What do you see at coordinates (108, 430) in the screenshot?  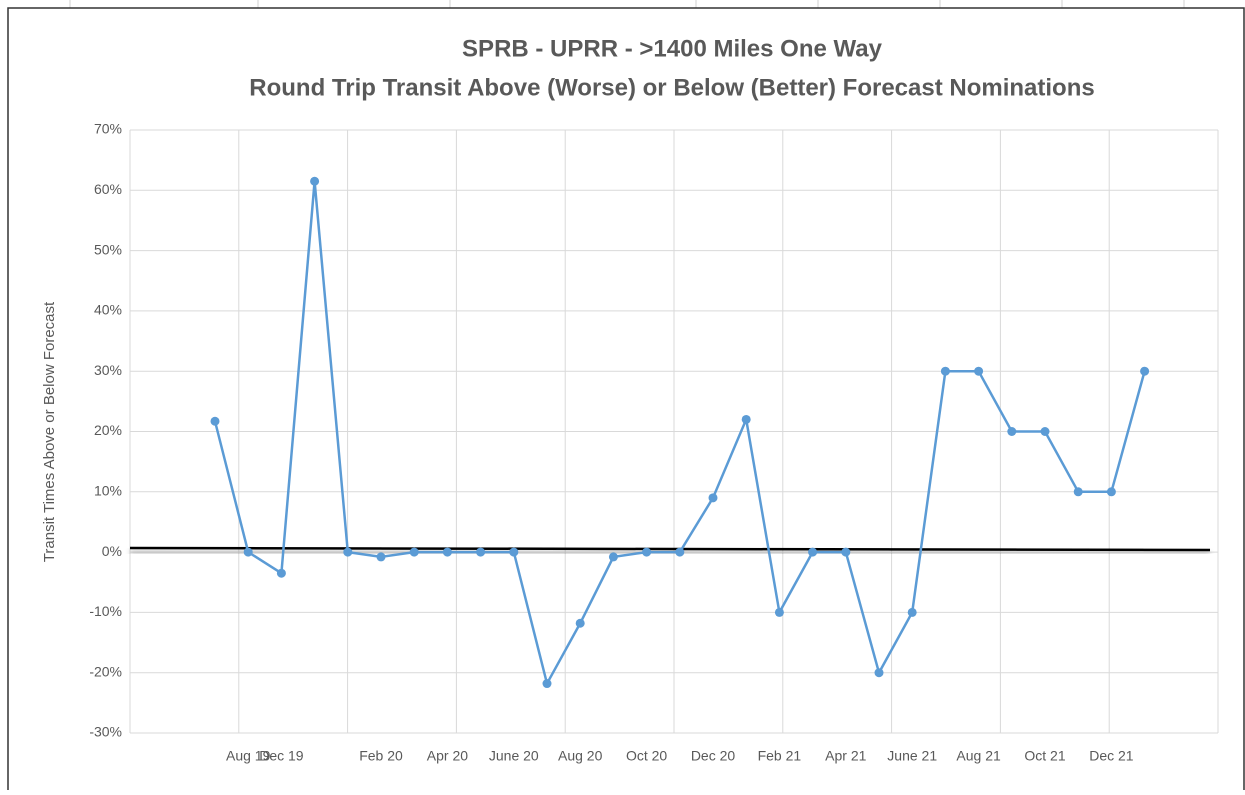 I see `y-tick-label: 20%` at bounding box center [108, 430].